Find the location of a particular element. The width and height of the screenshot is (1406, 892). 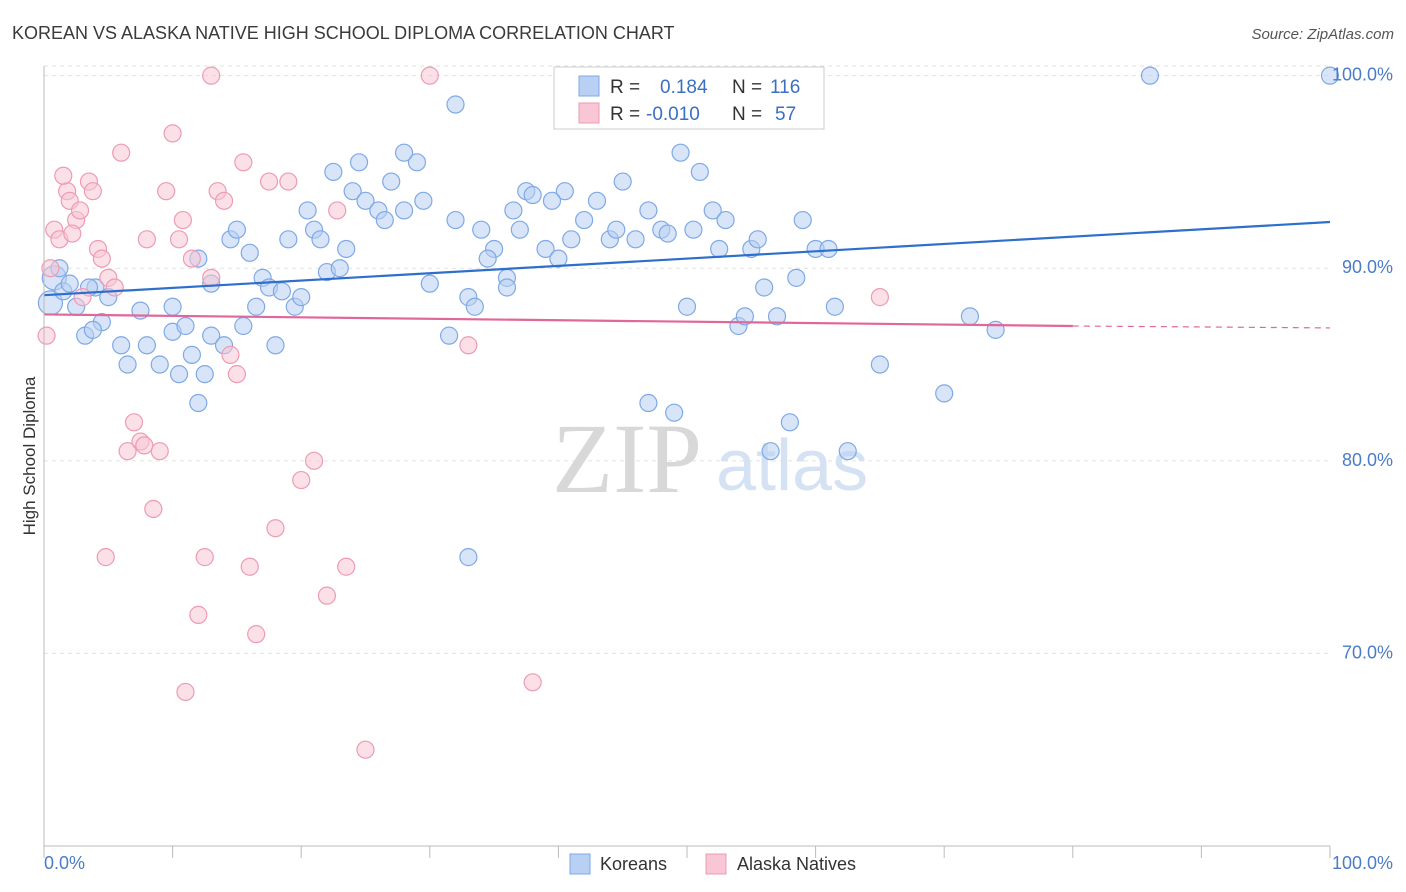

series-legend-swatch-koreans is located at coordinates (580, 864).